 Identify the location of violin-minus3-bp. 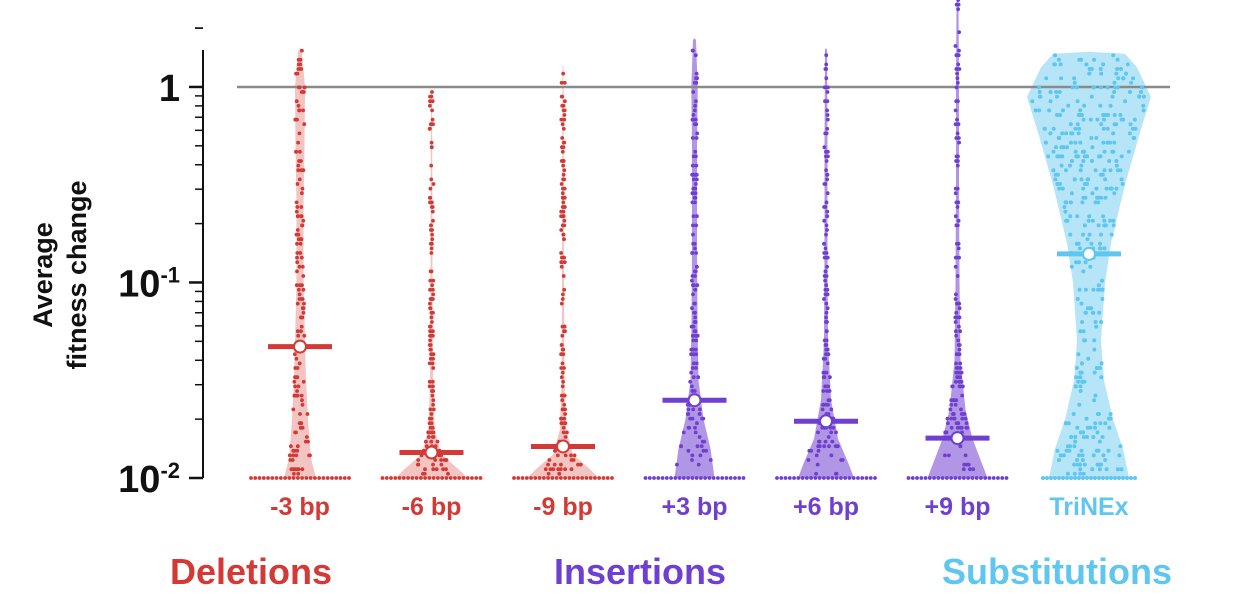
(300, 263).